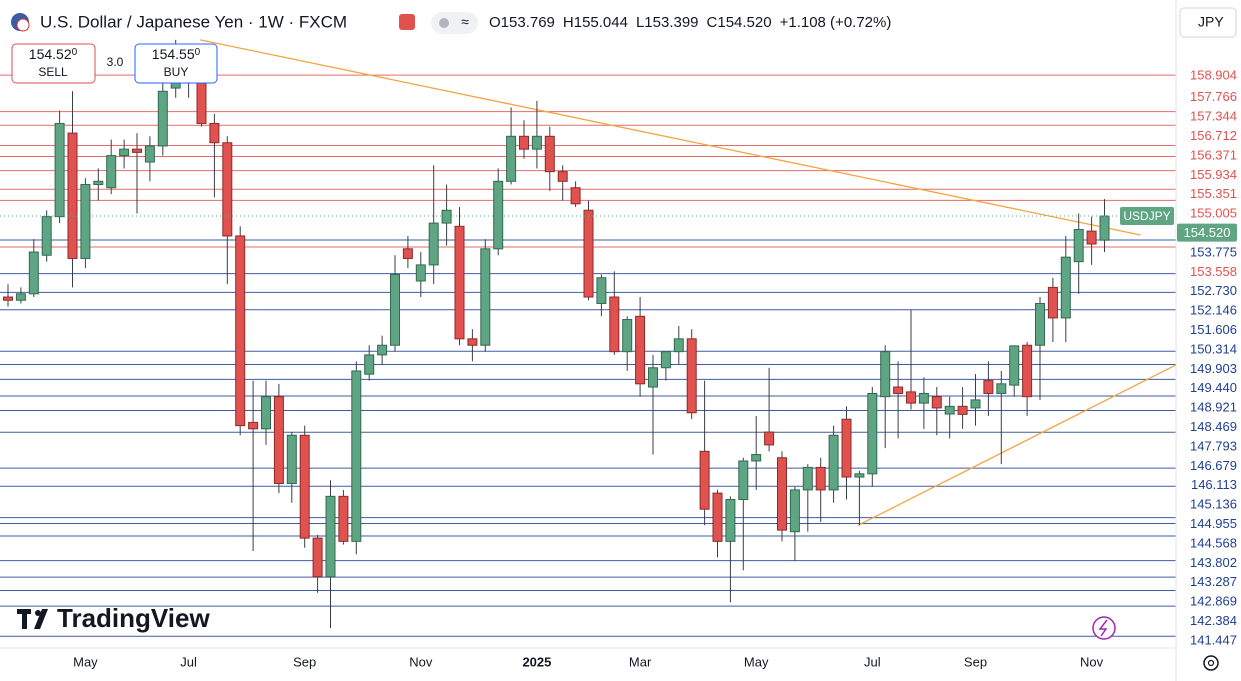 The image size is (1241, 681). What do you see at coordinates (1213, 271) in the screenshot?
I see `y-tick-label: 153.558` at bounding box center [1213, 271].